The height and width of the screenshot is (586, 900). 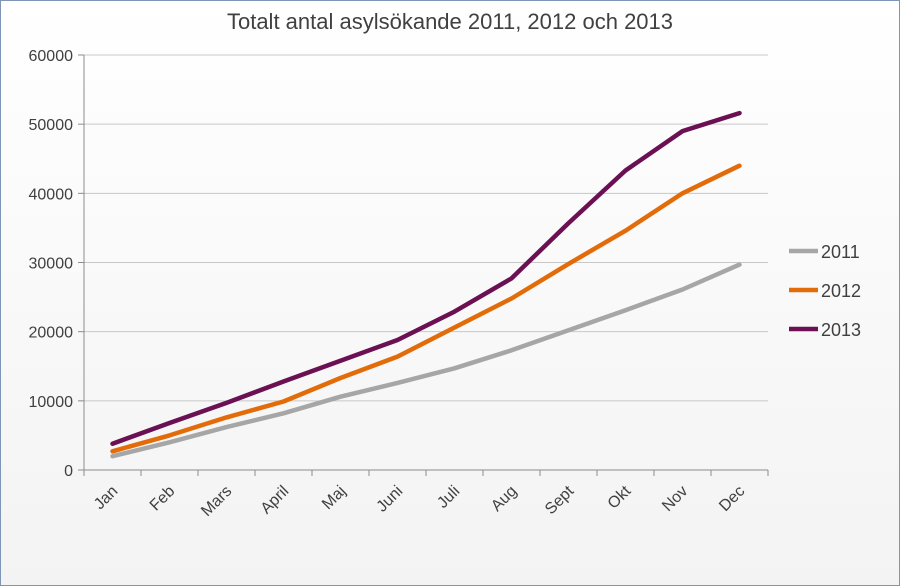 What do you see at coordinates (840, 252) in the screenshot?
I see `legend-label-2011: 2011` at bounding box center [840, 252].